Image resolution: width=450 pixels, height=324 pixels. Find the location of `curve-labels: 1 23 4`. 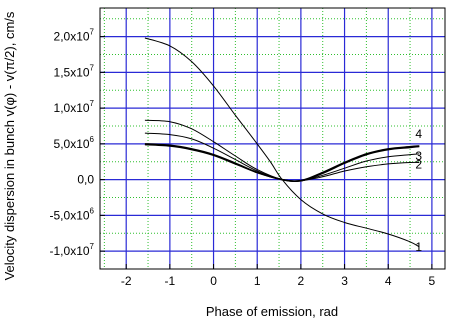

curve-labels: 1 23 4 is located at coordinates (418, 190).